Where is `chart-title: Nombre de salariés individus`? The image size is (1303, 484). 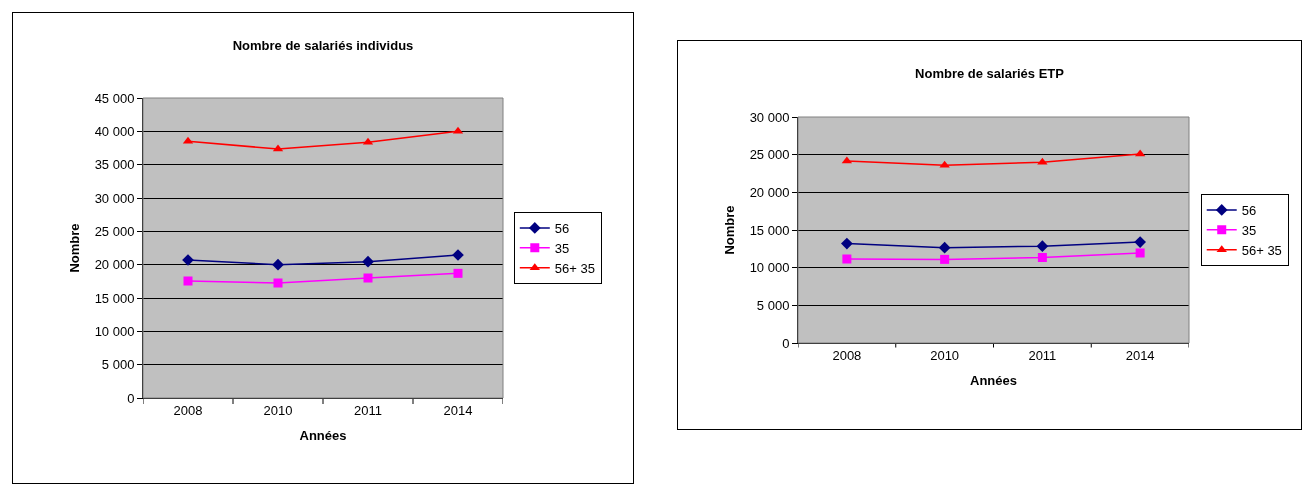 chart-title: Nombre de salariés individus is located at coordinates (323, 46).